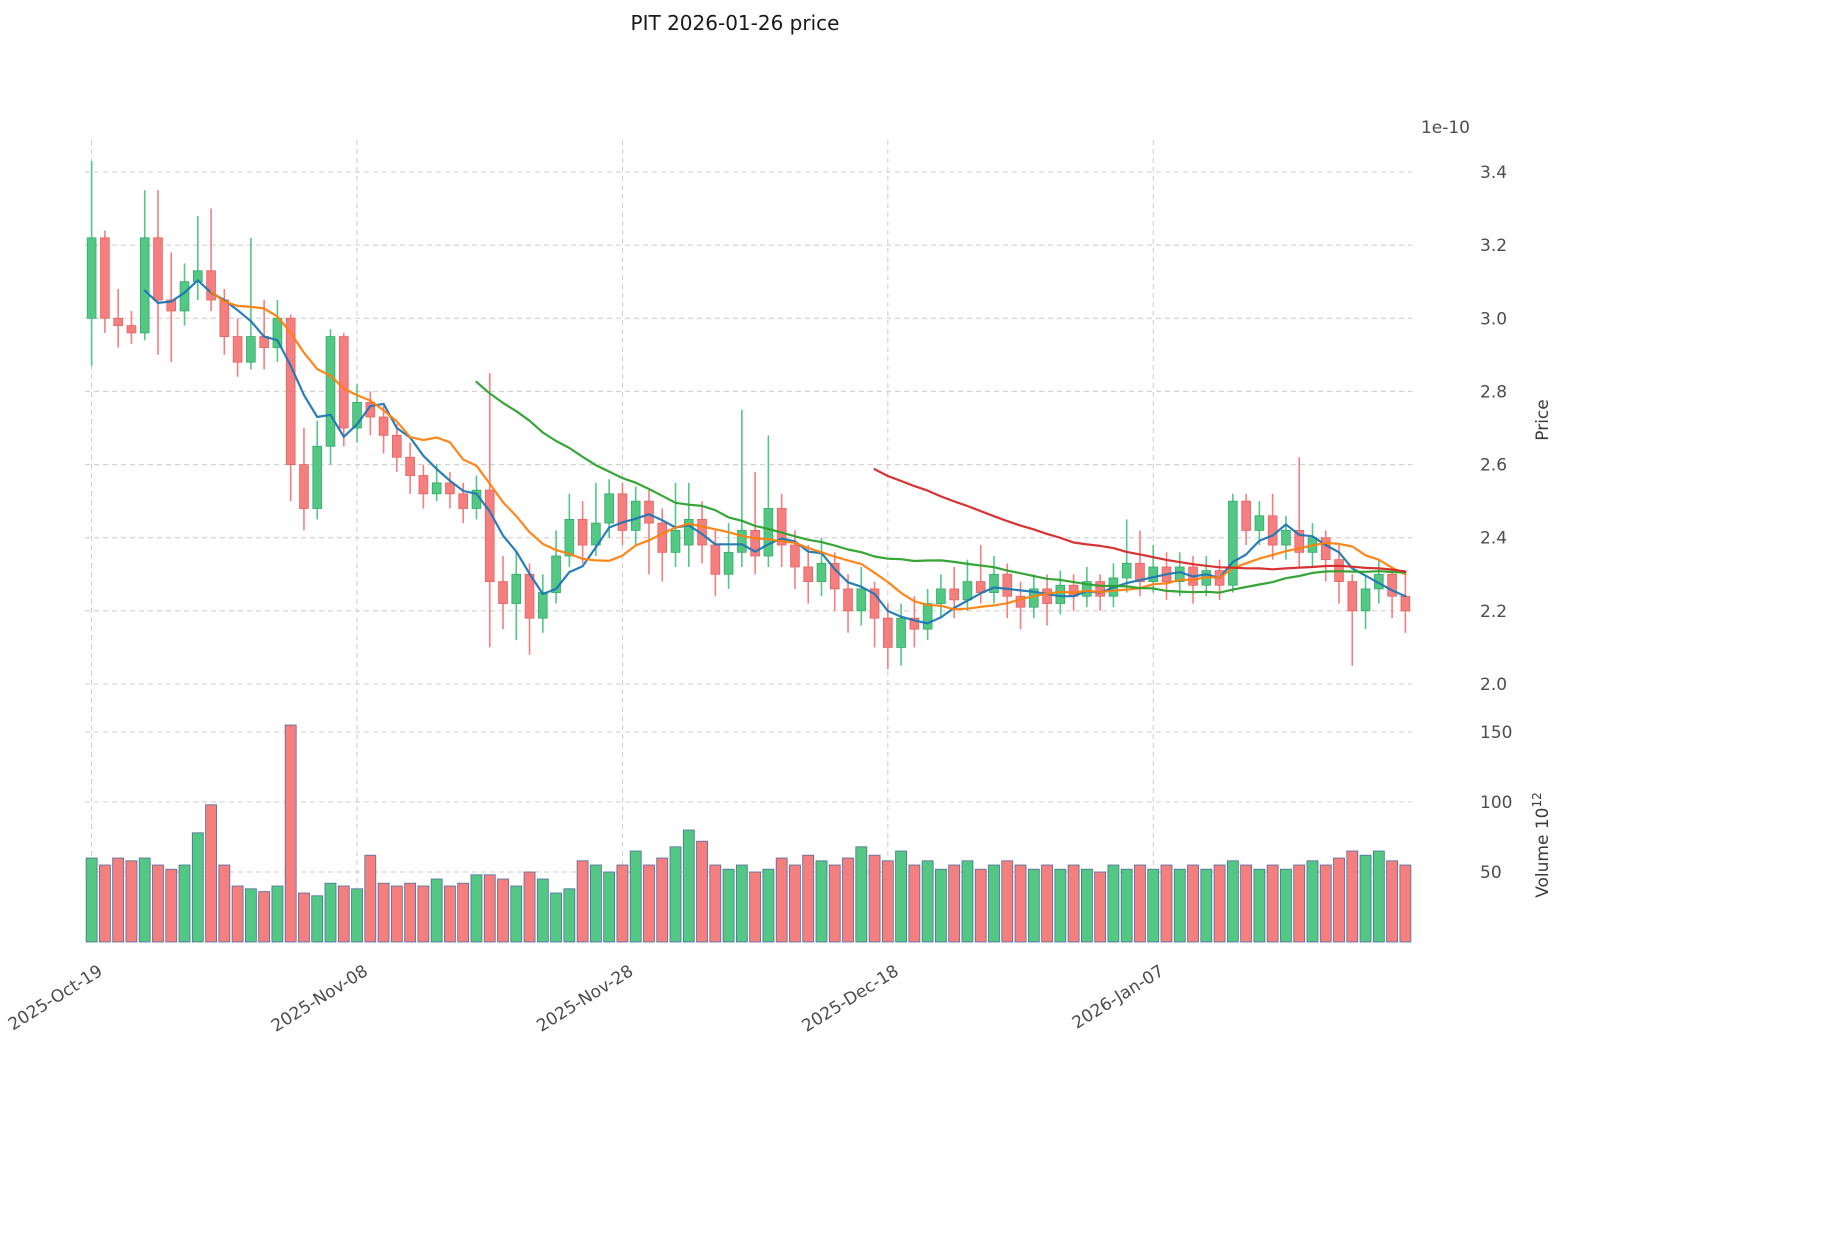 The width and height of the screenshot is (1845, 1246). I want to click on price-scale-offset-label: 1e-10, so click(1445, 128).